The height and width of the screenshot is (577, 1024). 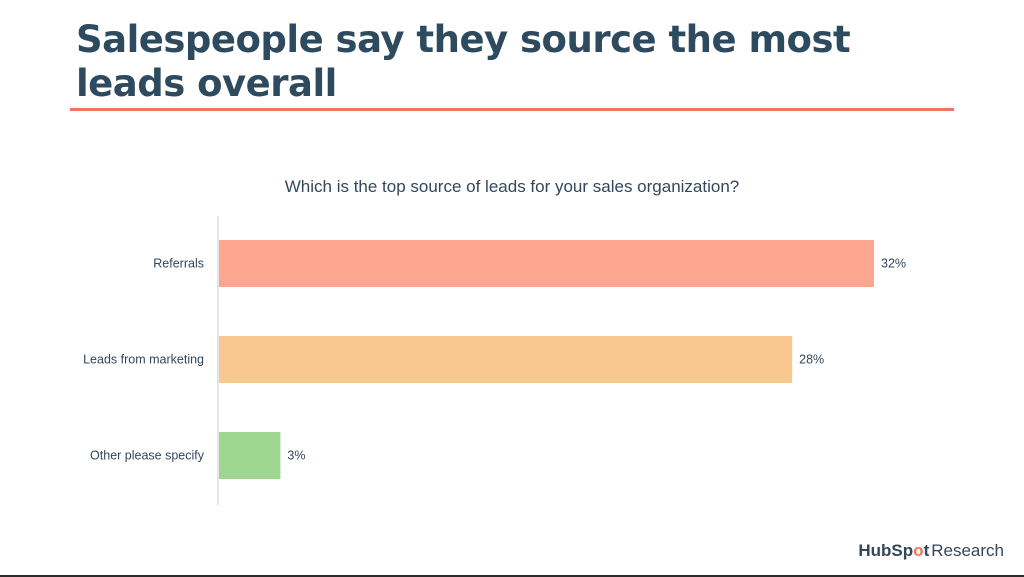 I want to click on brand-research: Research, so click(x=967, y=550).